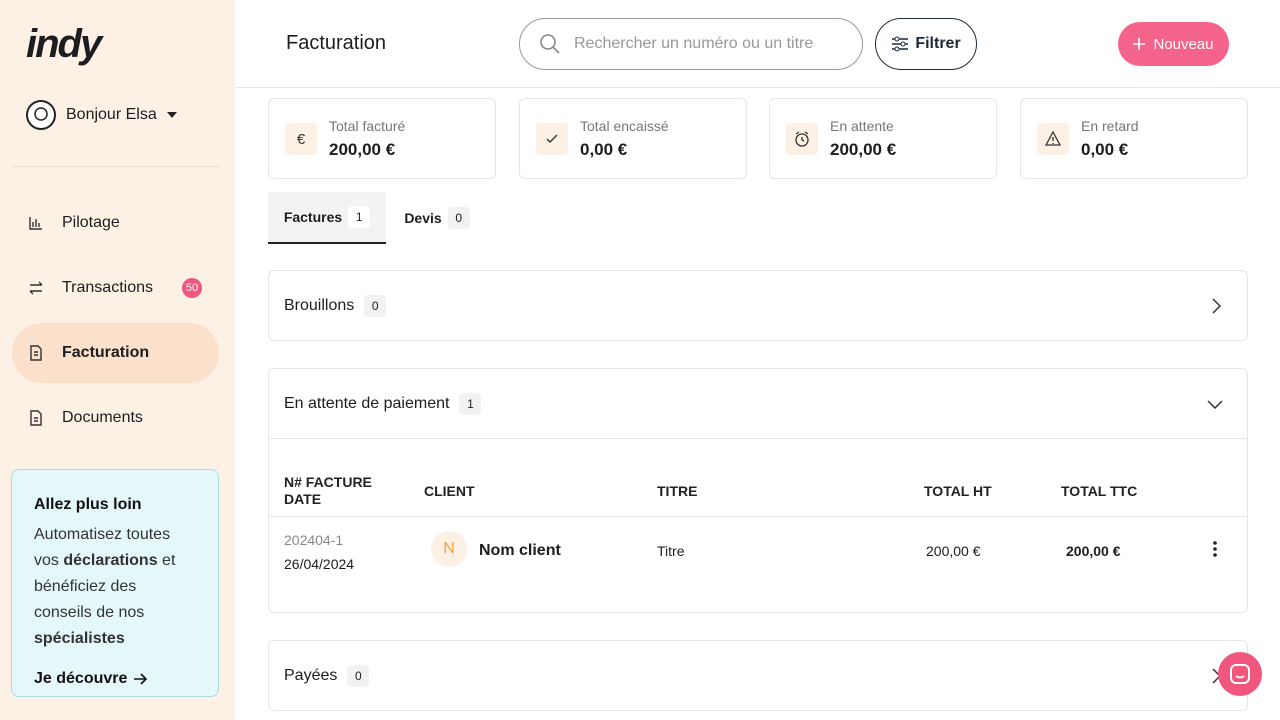 The width and height of the screenshot is (1280, 720). Describe the element at coordinates (64, 44) in the screenshot. I see `logo: indy` at that location.